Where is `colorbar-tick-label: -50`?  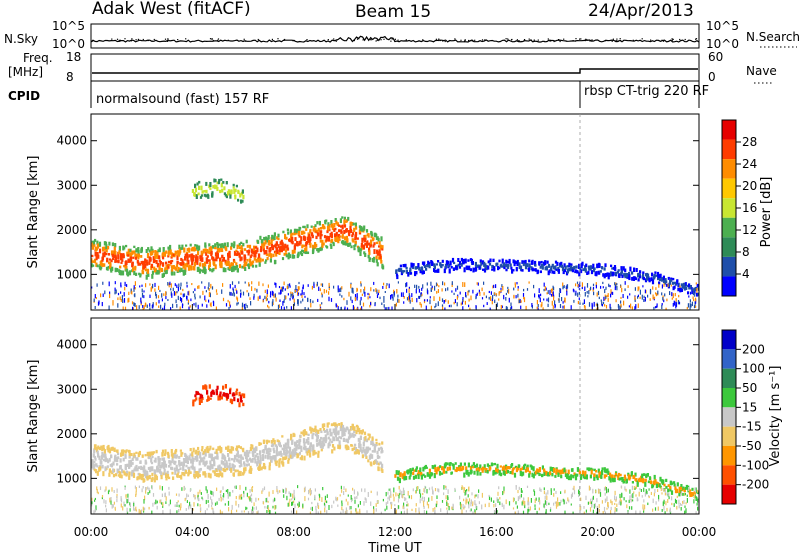
colorbar-tick-label: -50 is located at coordinates (752, 446).